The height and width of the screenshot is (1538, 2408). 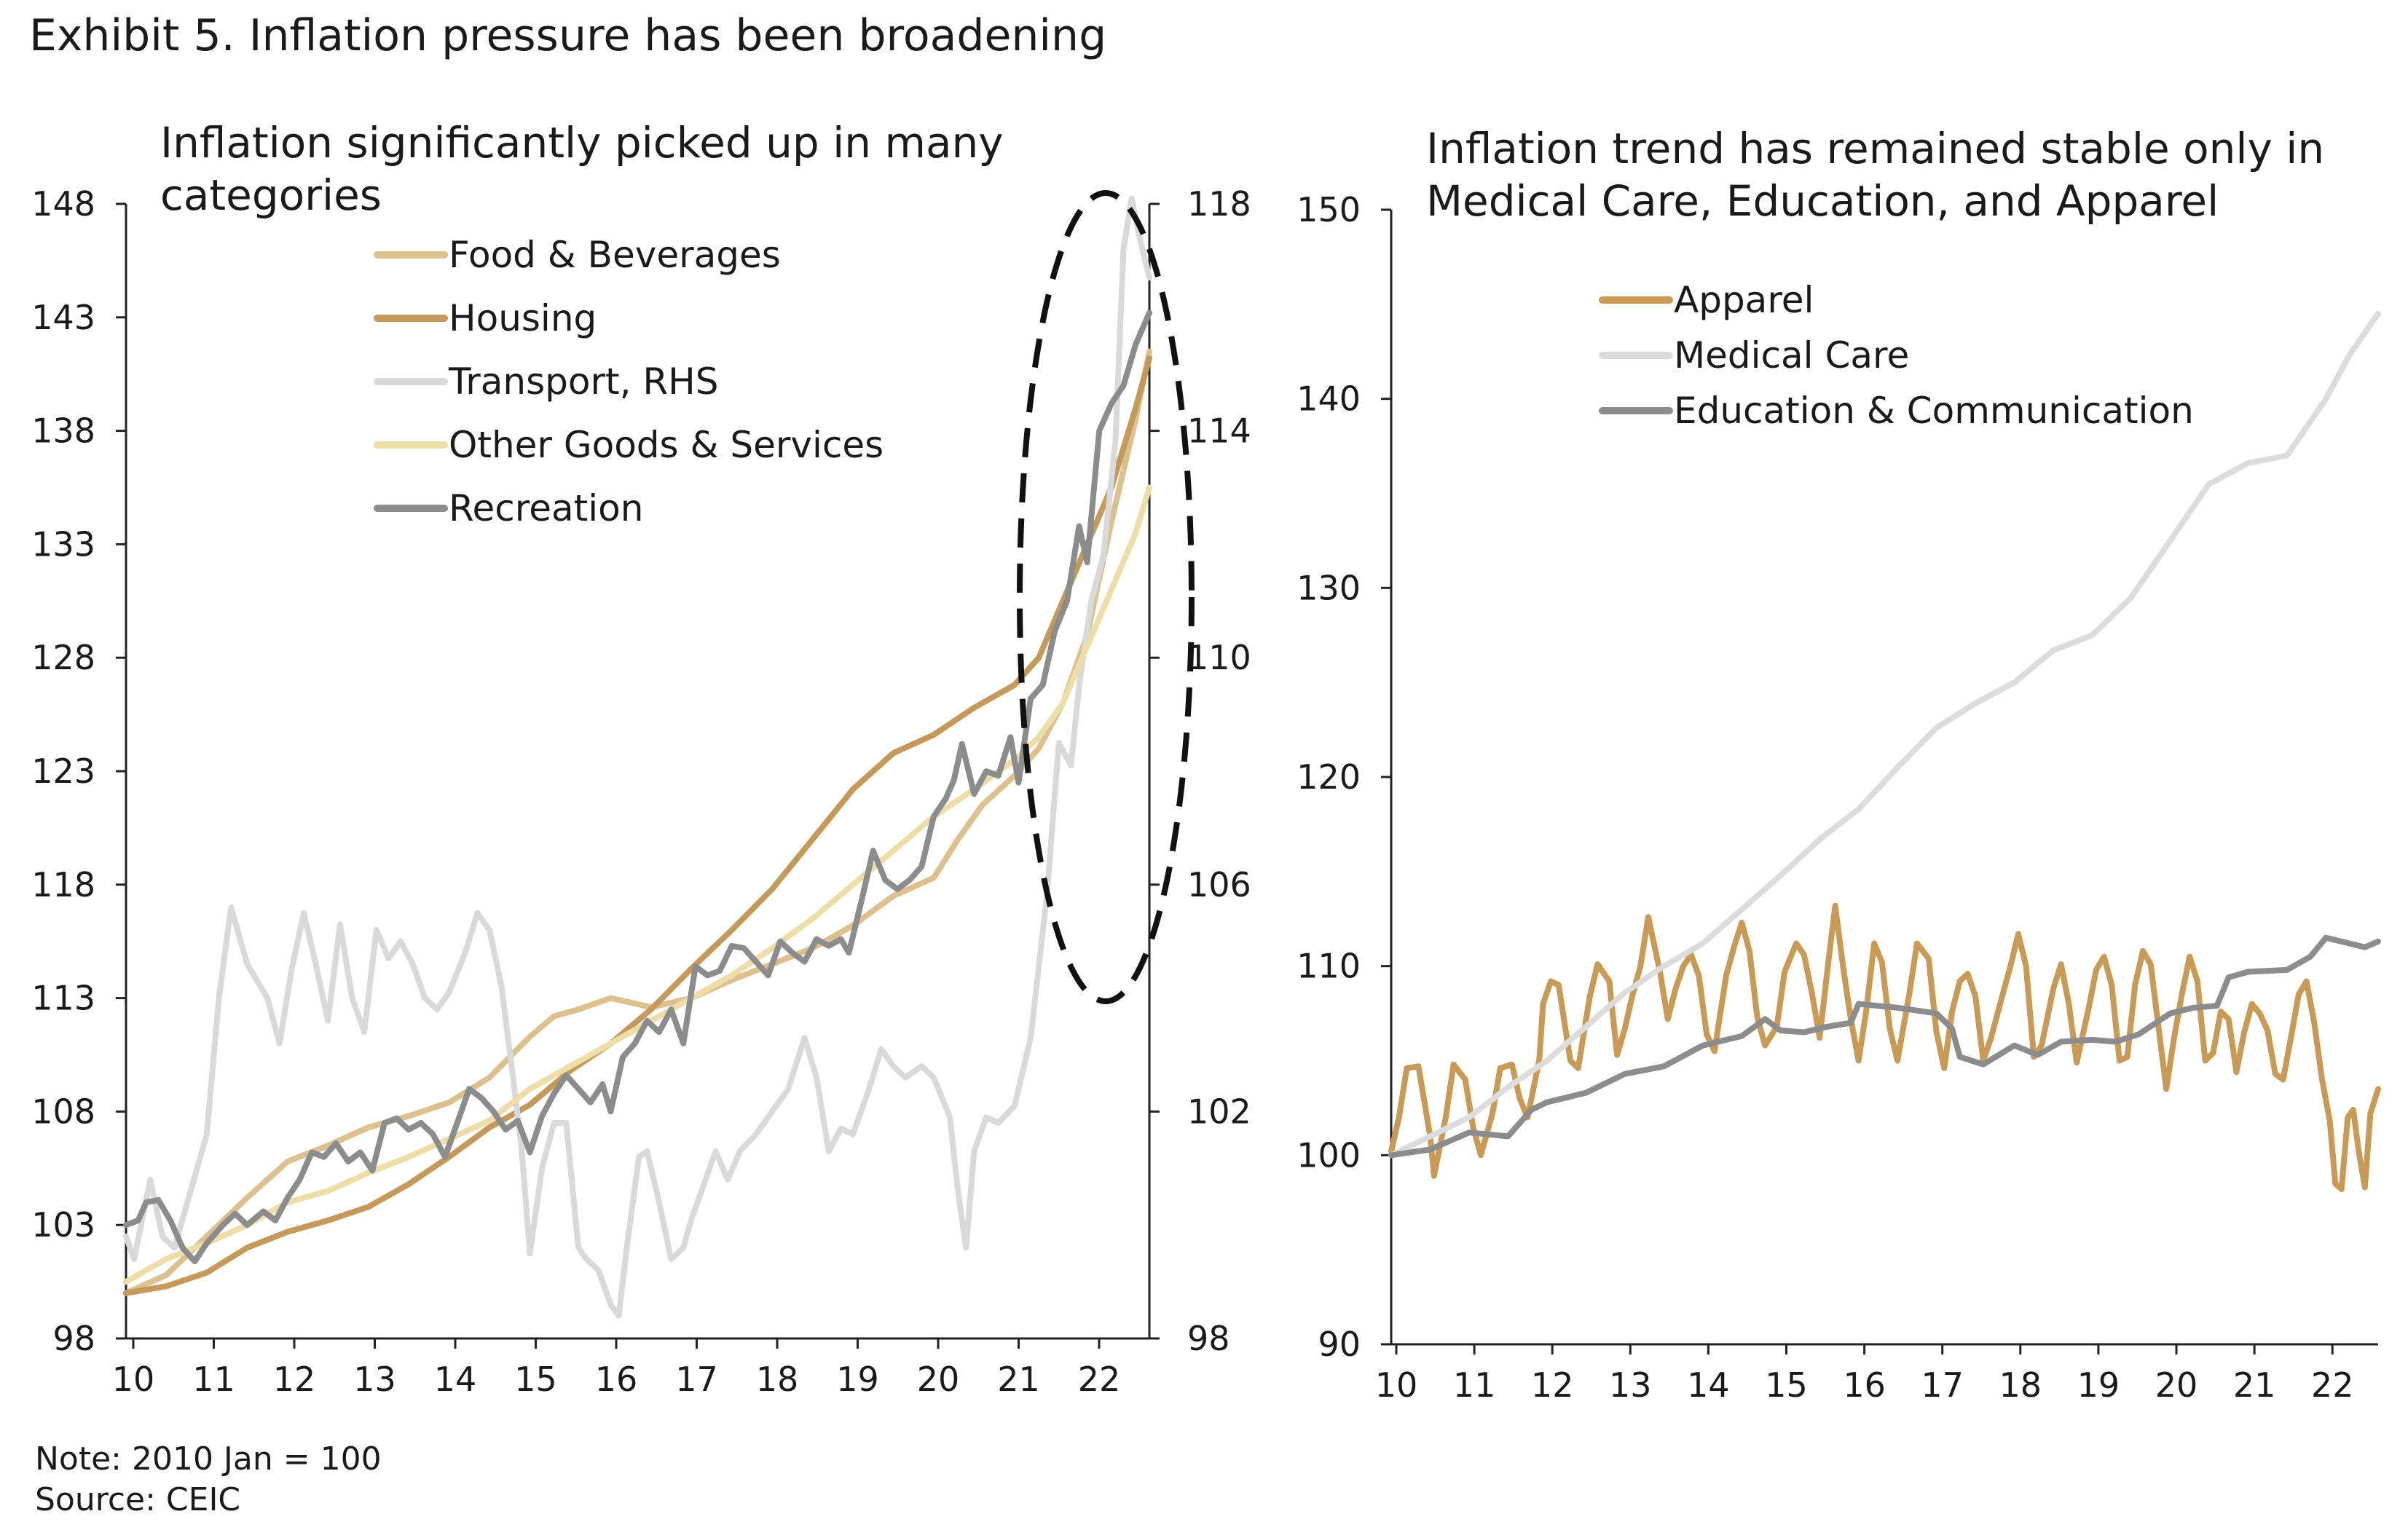 I want to click on left-x-tick-label: 18, so click(x=777, y=1379).